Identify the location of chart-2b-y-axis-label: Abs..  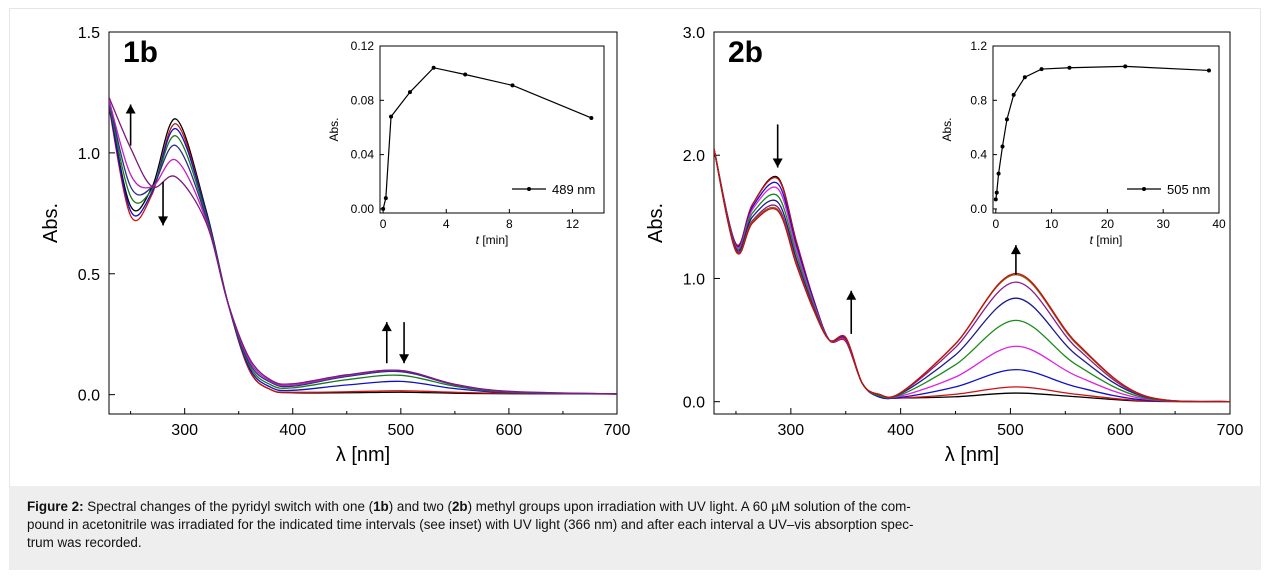
(656, 223).